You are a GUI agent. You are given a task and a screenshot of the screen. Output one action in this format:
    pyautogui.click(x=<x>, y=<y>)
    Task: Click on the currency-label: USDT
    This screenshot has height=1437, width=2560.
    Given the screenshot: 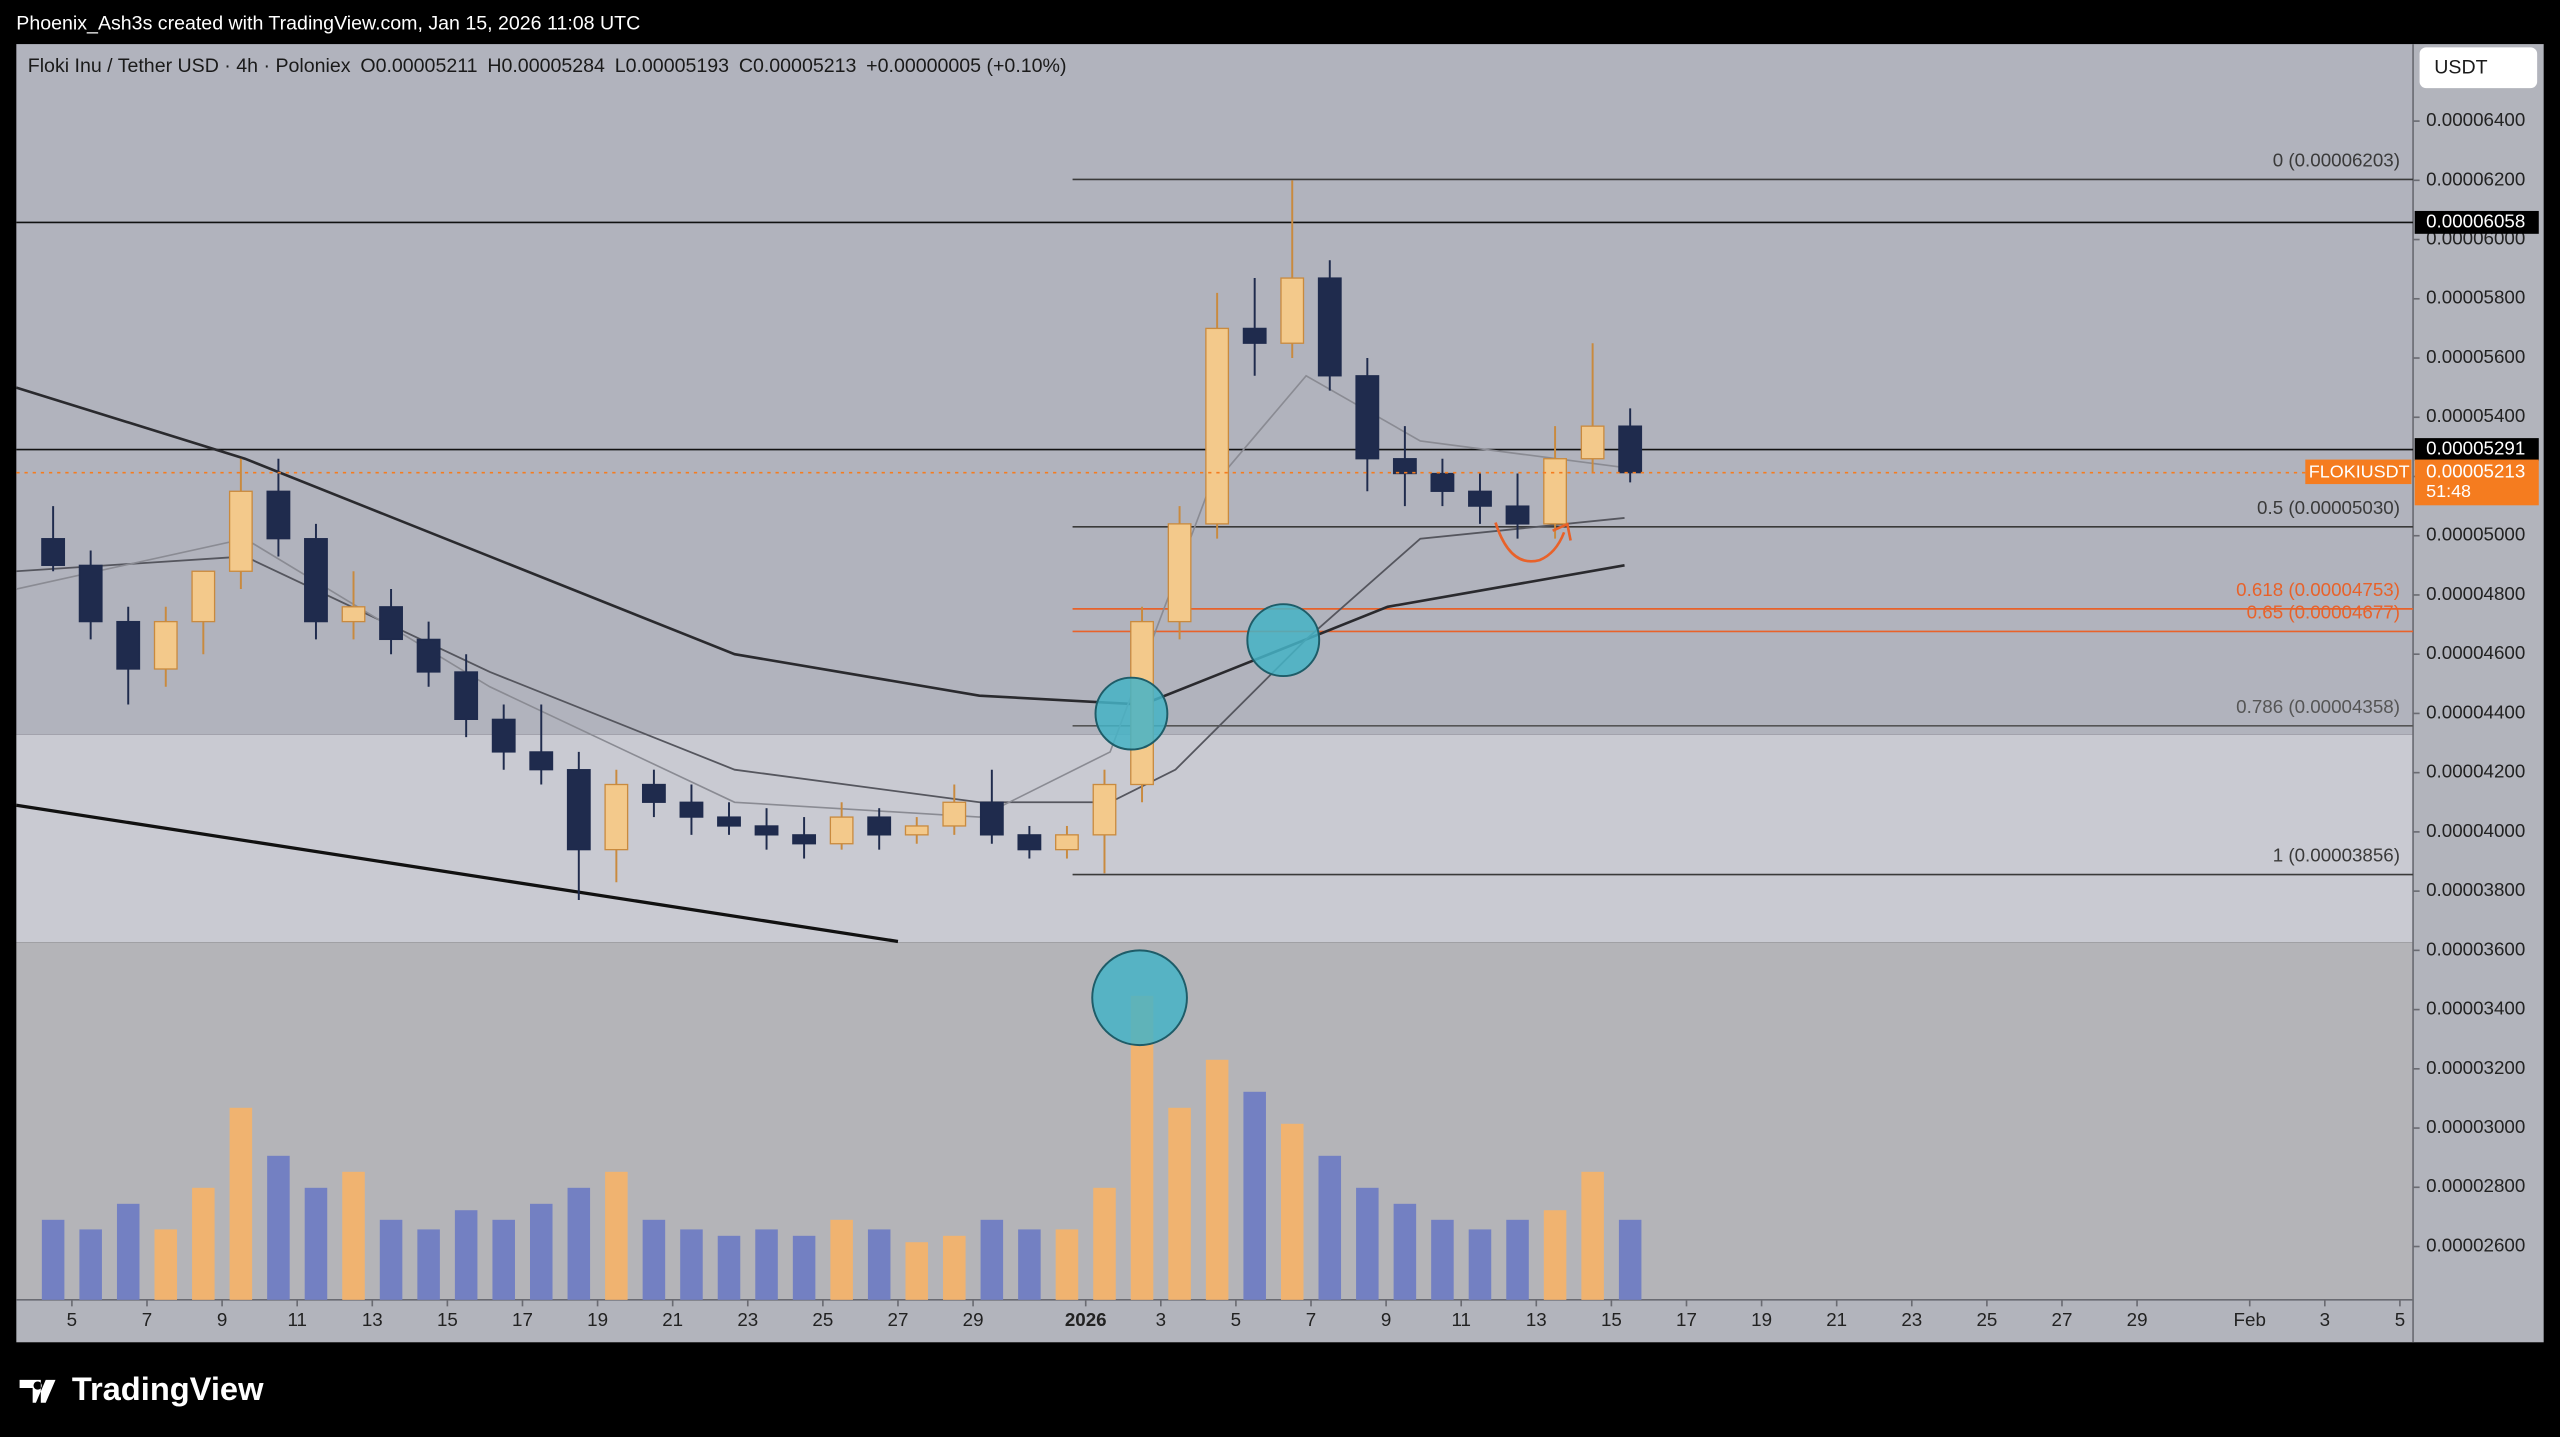 What is the action you would take?
    pyautogui.click(x=2460, y=68)
    